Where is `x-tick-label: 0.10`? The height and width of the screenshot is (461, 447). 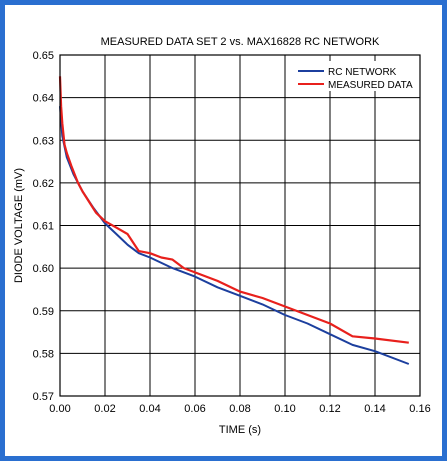
x-tick-label: 0.10 is located at coordinates (284, 409).